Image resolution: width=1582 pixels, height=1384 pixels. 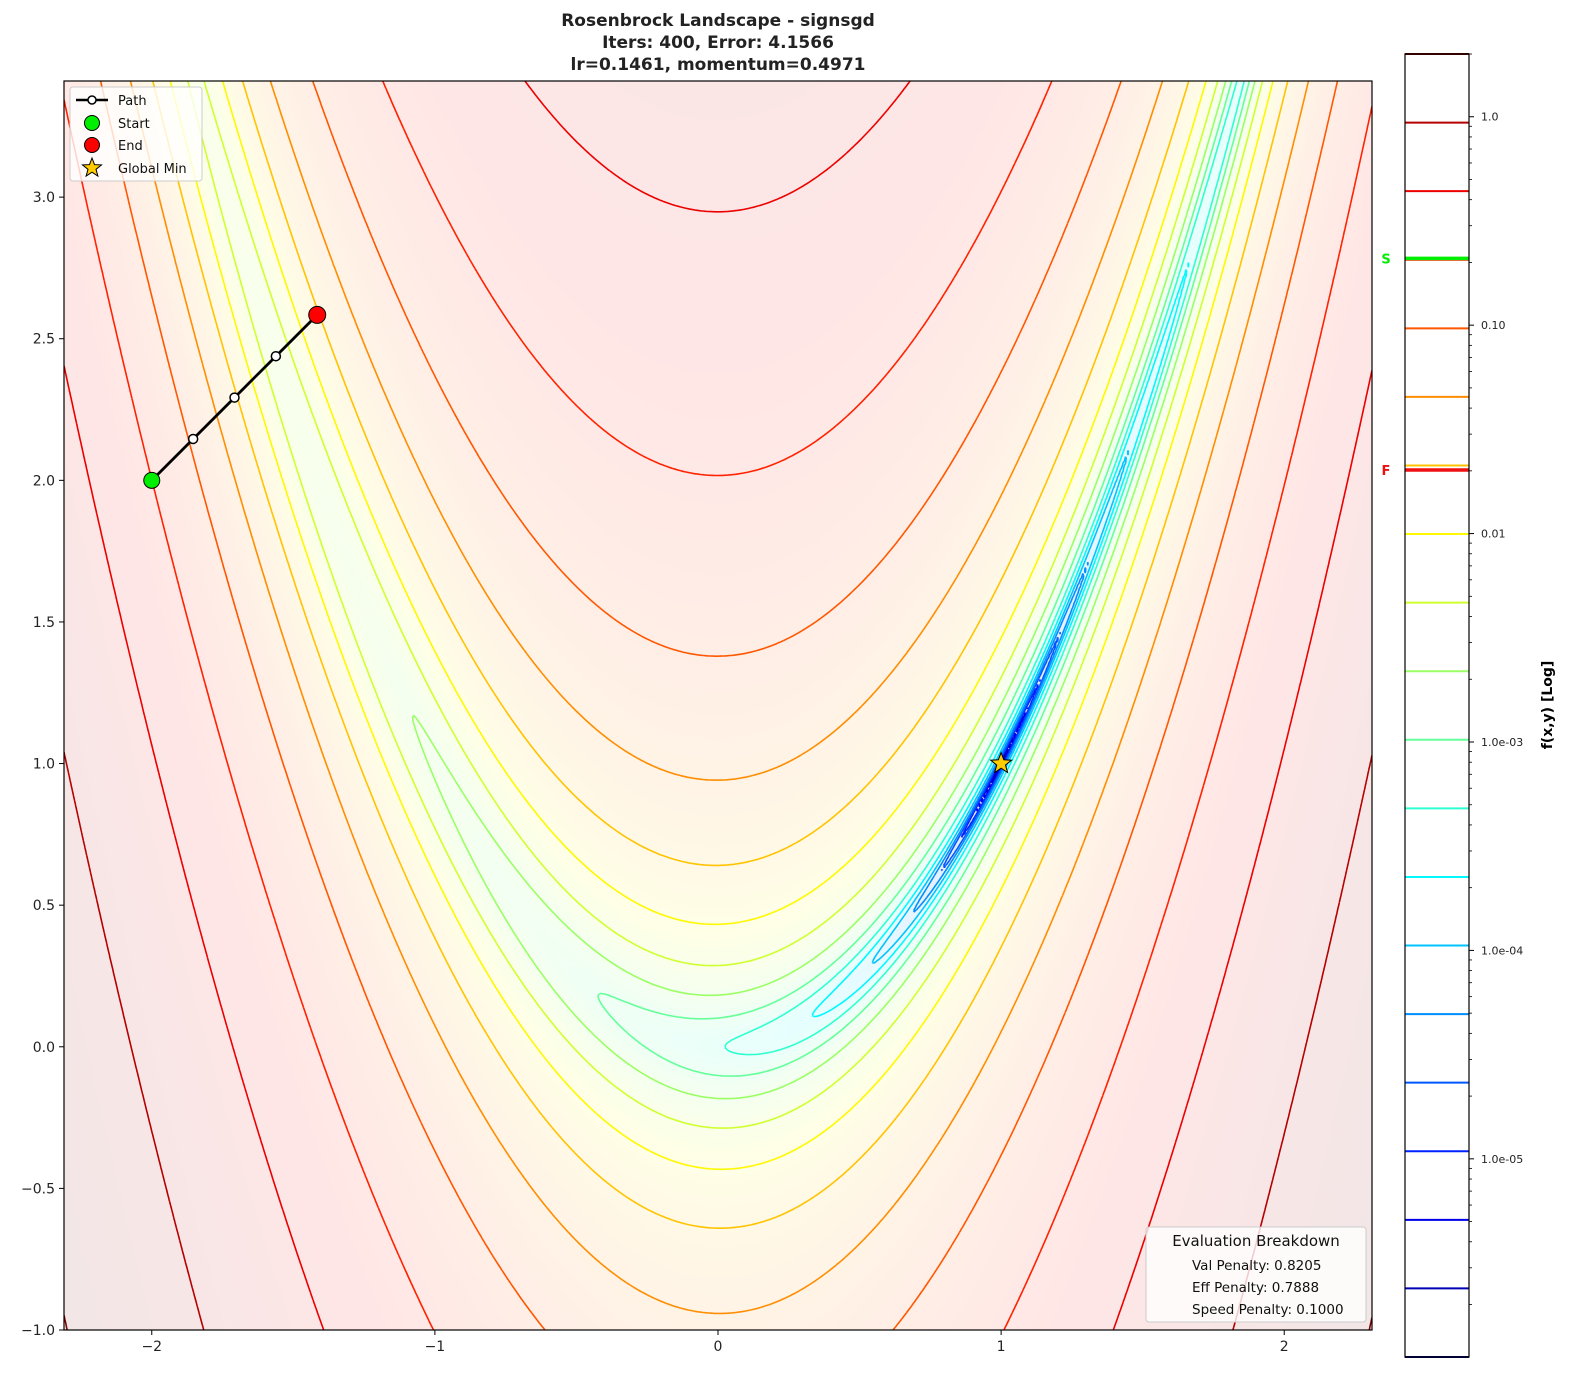 I want to click on evaluation-speed-penalty: Speed Penalty: 0.1000, so click(x=1268, y=1310).